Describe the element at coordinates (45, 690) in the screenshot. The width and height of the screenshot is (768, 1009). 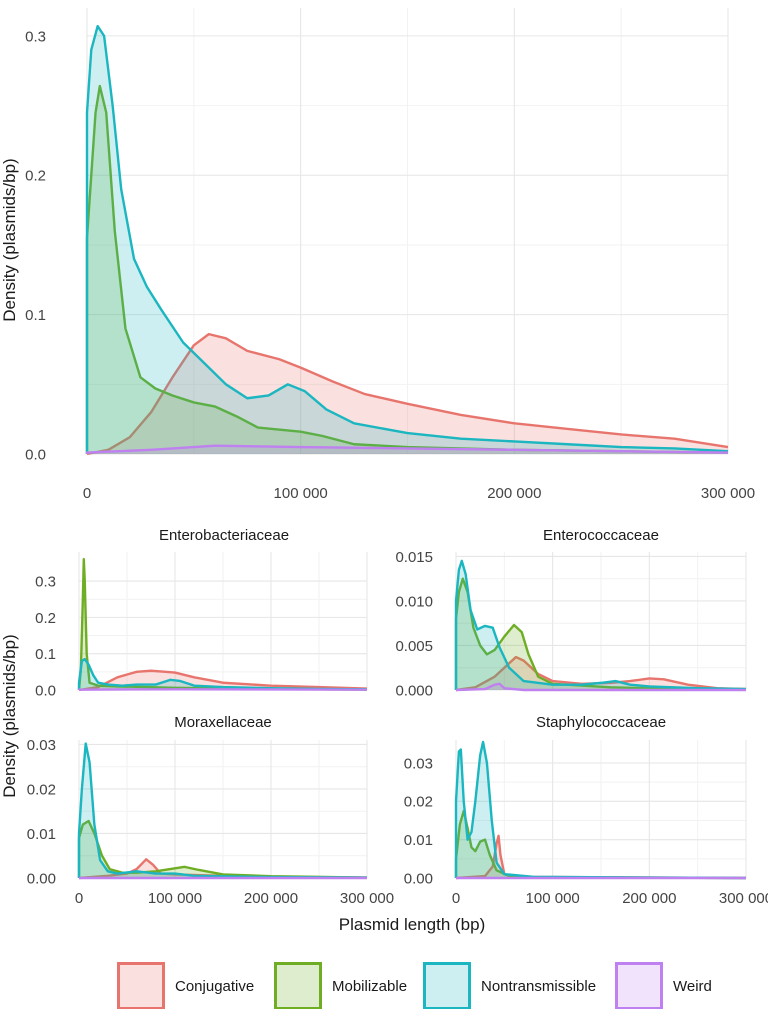
I see `facet-enterobacteriaceae-ytick-label: 0.0` at that location.